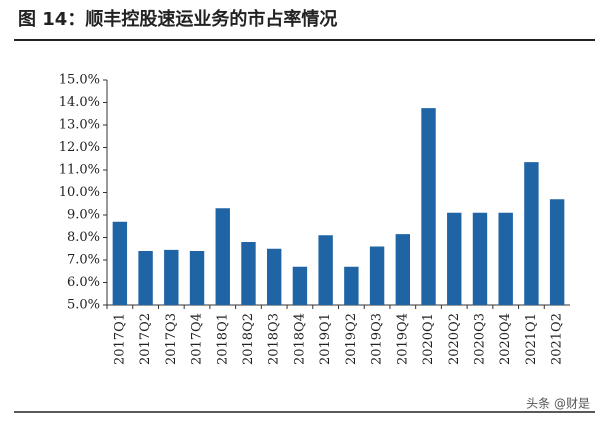 Image resolution: width=607 pixels, height=422 pixels. I want to click on y-tick-label: 12.0%, so click(79, 147).